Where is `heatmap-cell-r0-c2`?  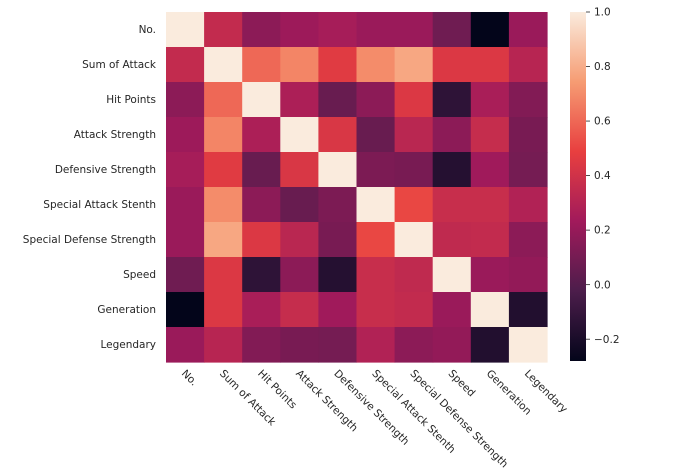 heatmap-cell-r0-c2 is located at coordinates (261, 30).